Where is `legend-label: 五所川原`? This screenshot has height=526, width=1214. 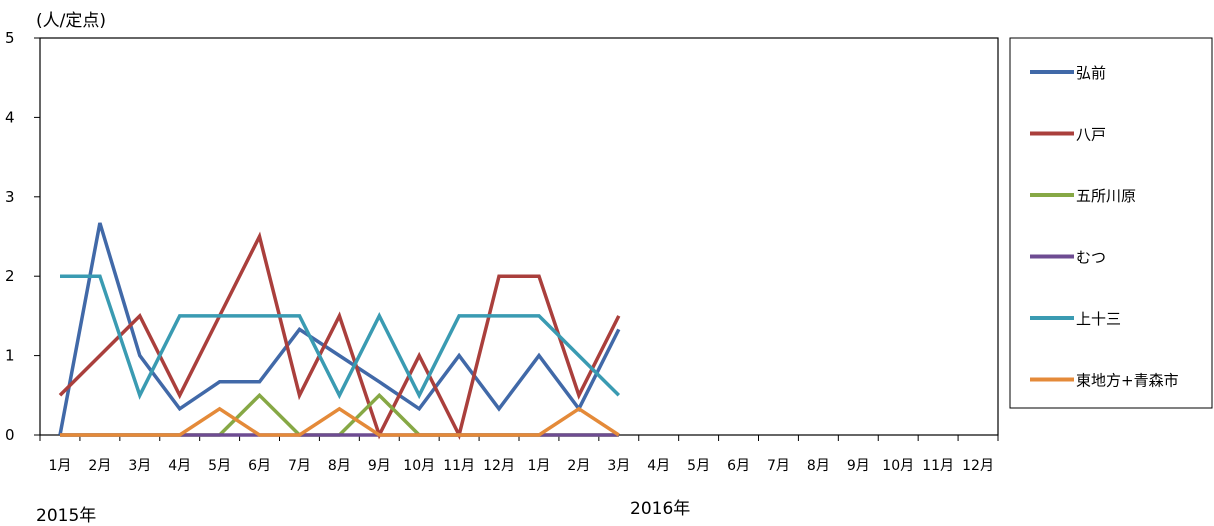 legend-label: 五所川原 is located at coordinates (1106, 196).